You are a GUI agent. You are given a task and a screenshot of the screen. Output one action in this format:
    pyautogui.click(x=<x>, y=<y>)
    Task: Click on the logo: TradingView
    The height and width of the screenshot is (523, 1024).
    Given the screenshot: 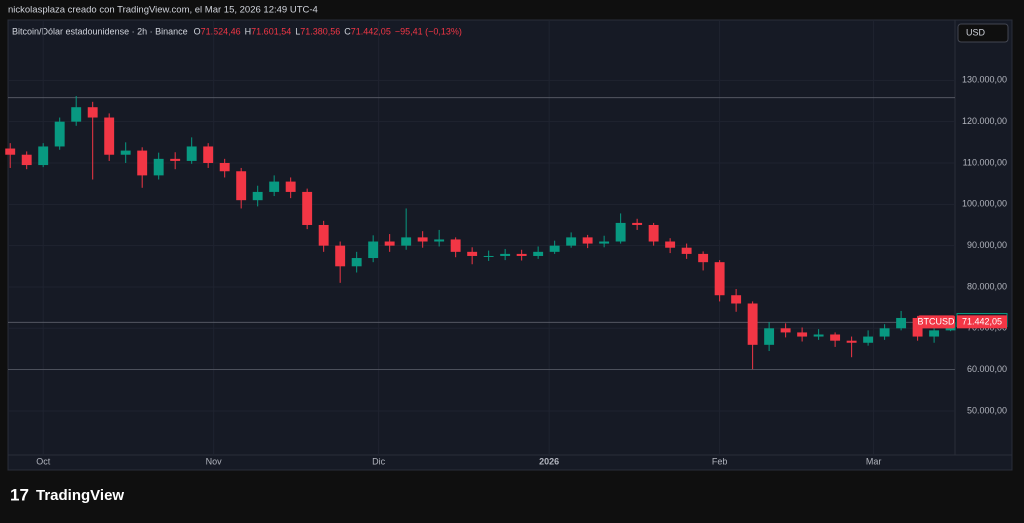 What is the action you would take?
    pyautogui.click(x=80, y=495)
    